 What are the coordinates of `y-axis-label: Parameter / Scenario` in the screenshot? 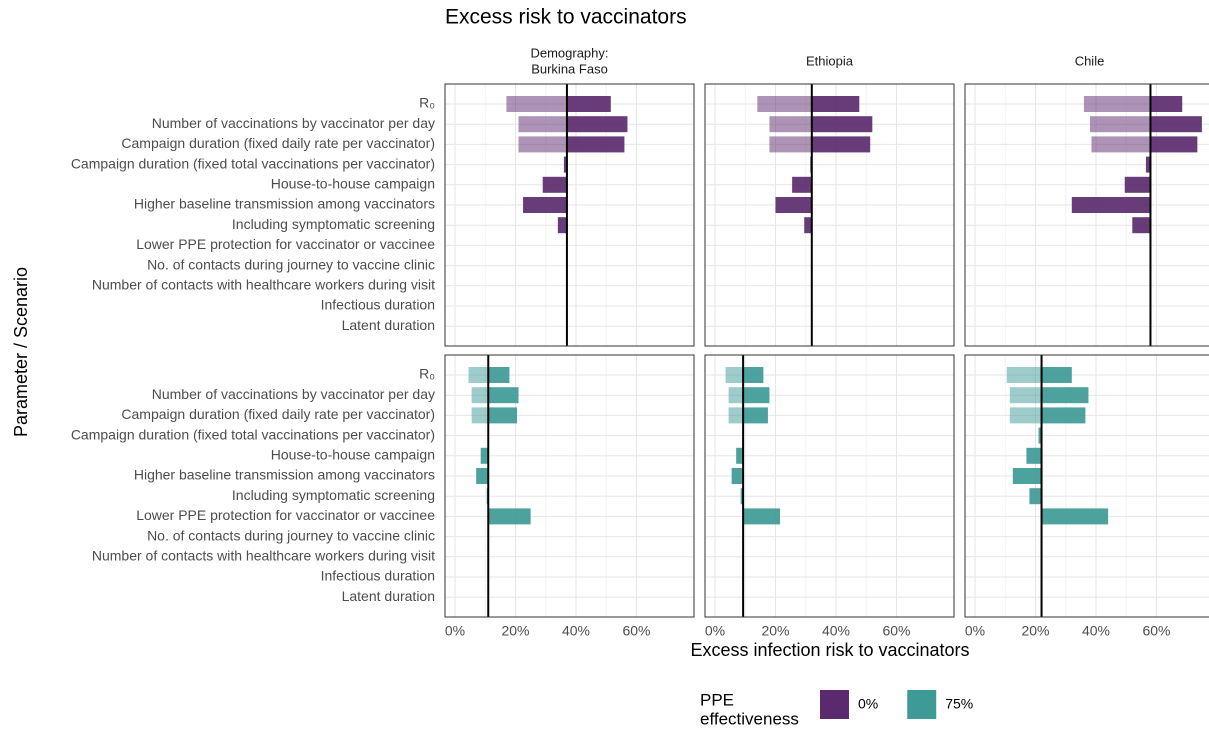 It's located at (21, 352).